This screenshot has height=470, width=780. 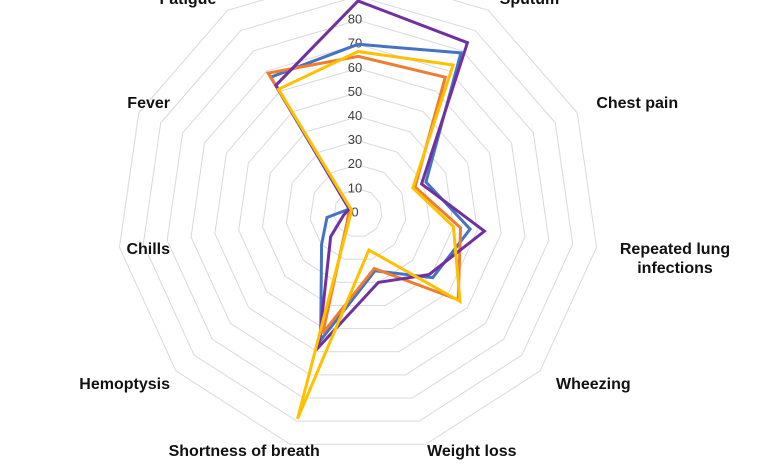 What do you see at coordinates (355, 187) in the screenshot?
I see `radial-tick-label: 10` at bounding box center [355, 187].